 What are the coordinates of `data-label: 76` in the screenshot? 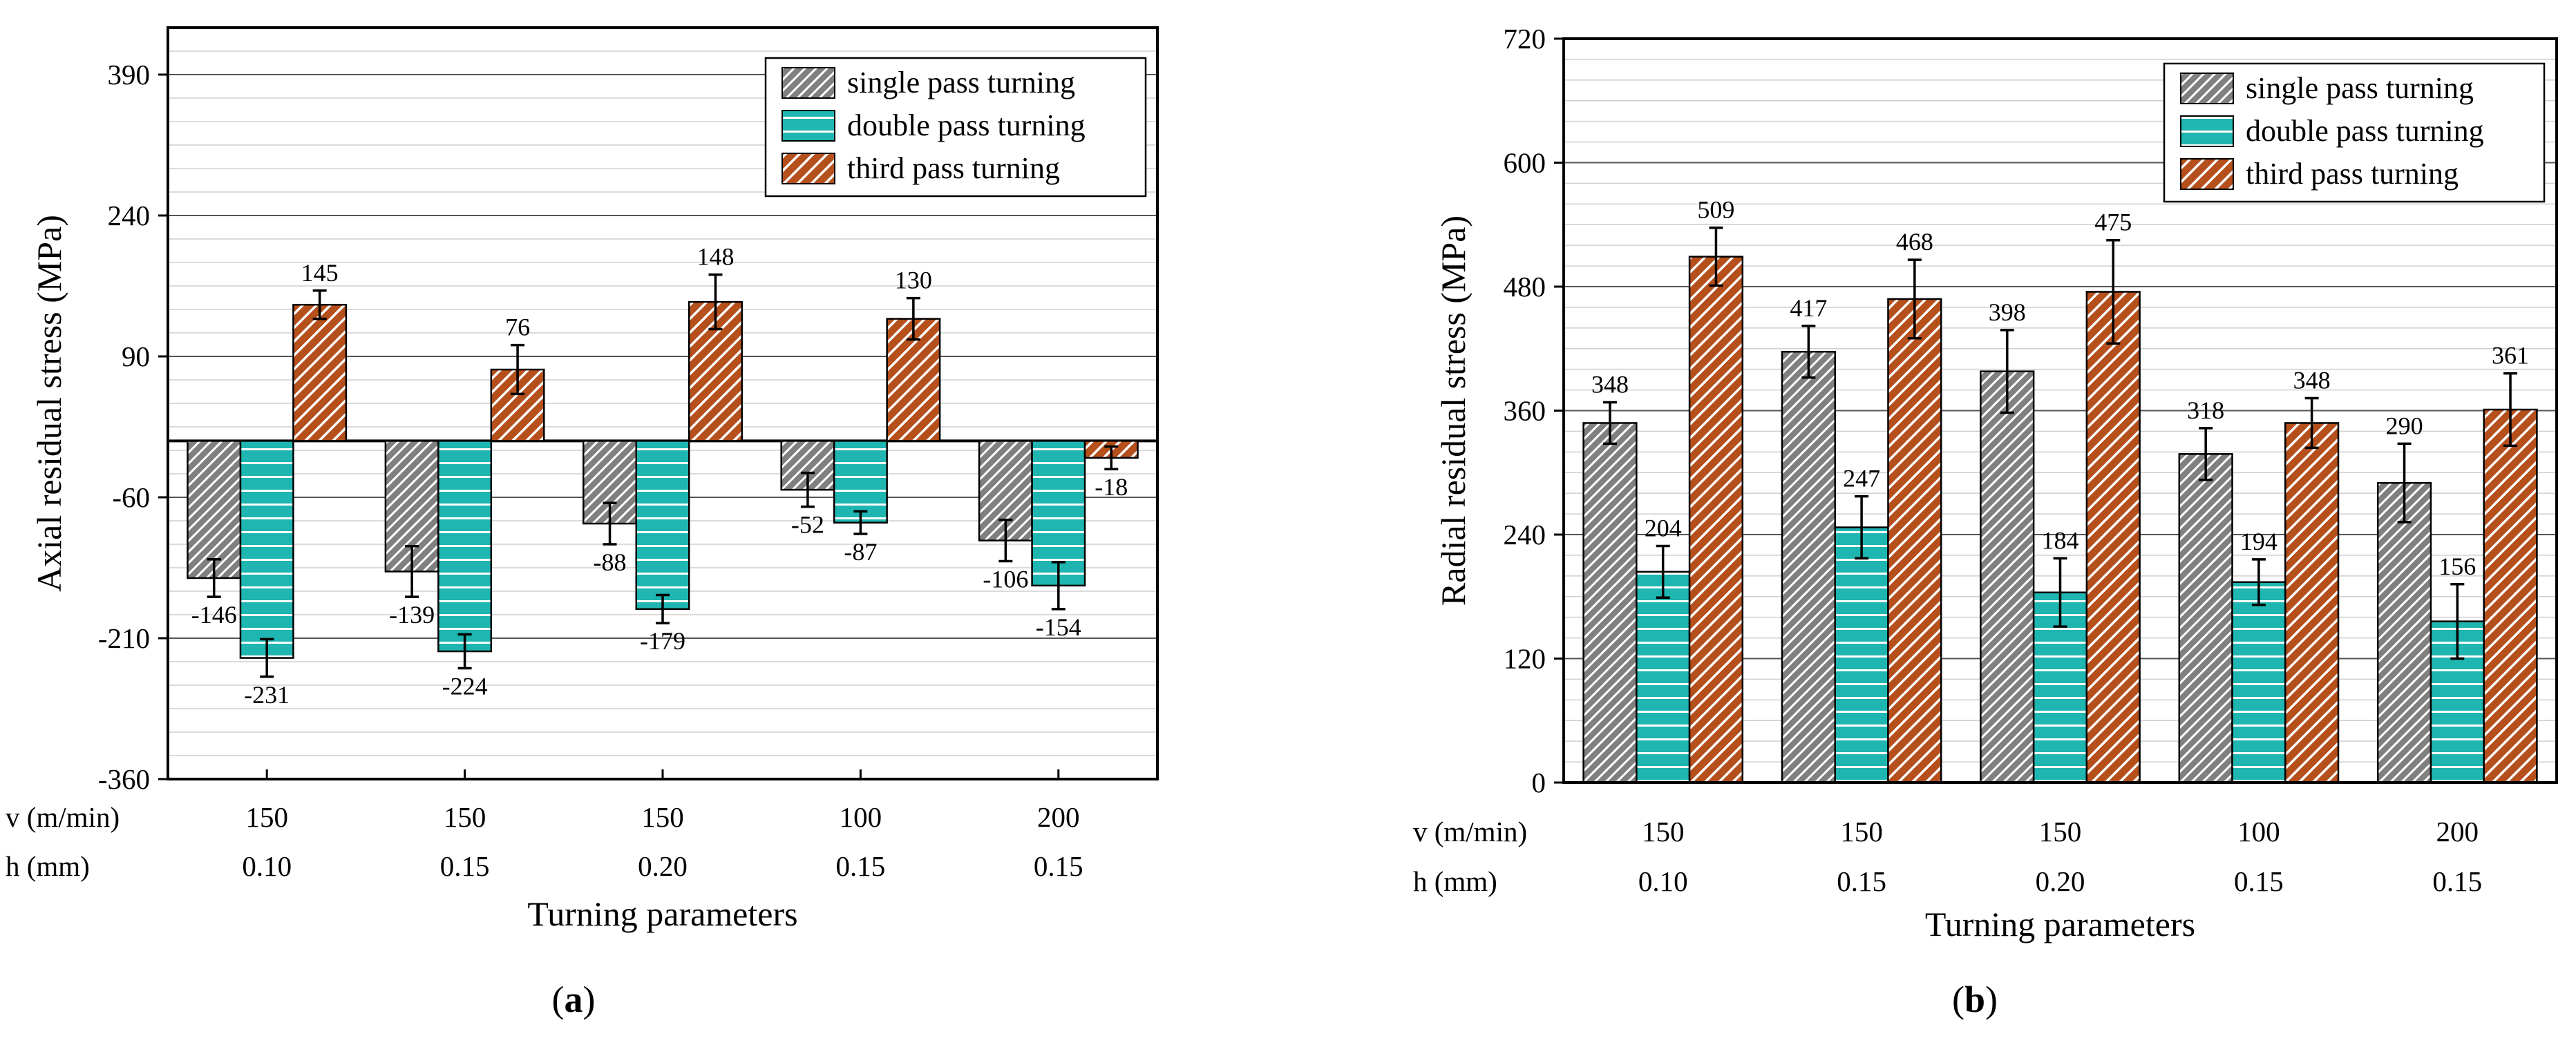 It's located at (517, 327).